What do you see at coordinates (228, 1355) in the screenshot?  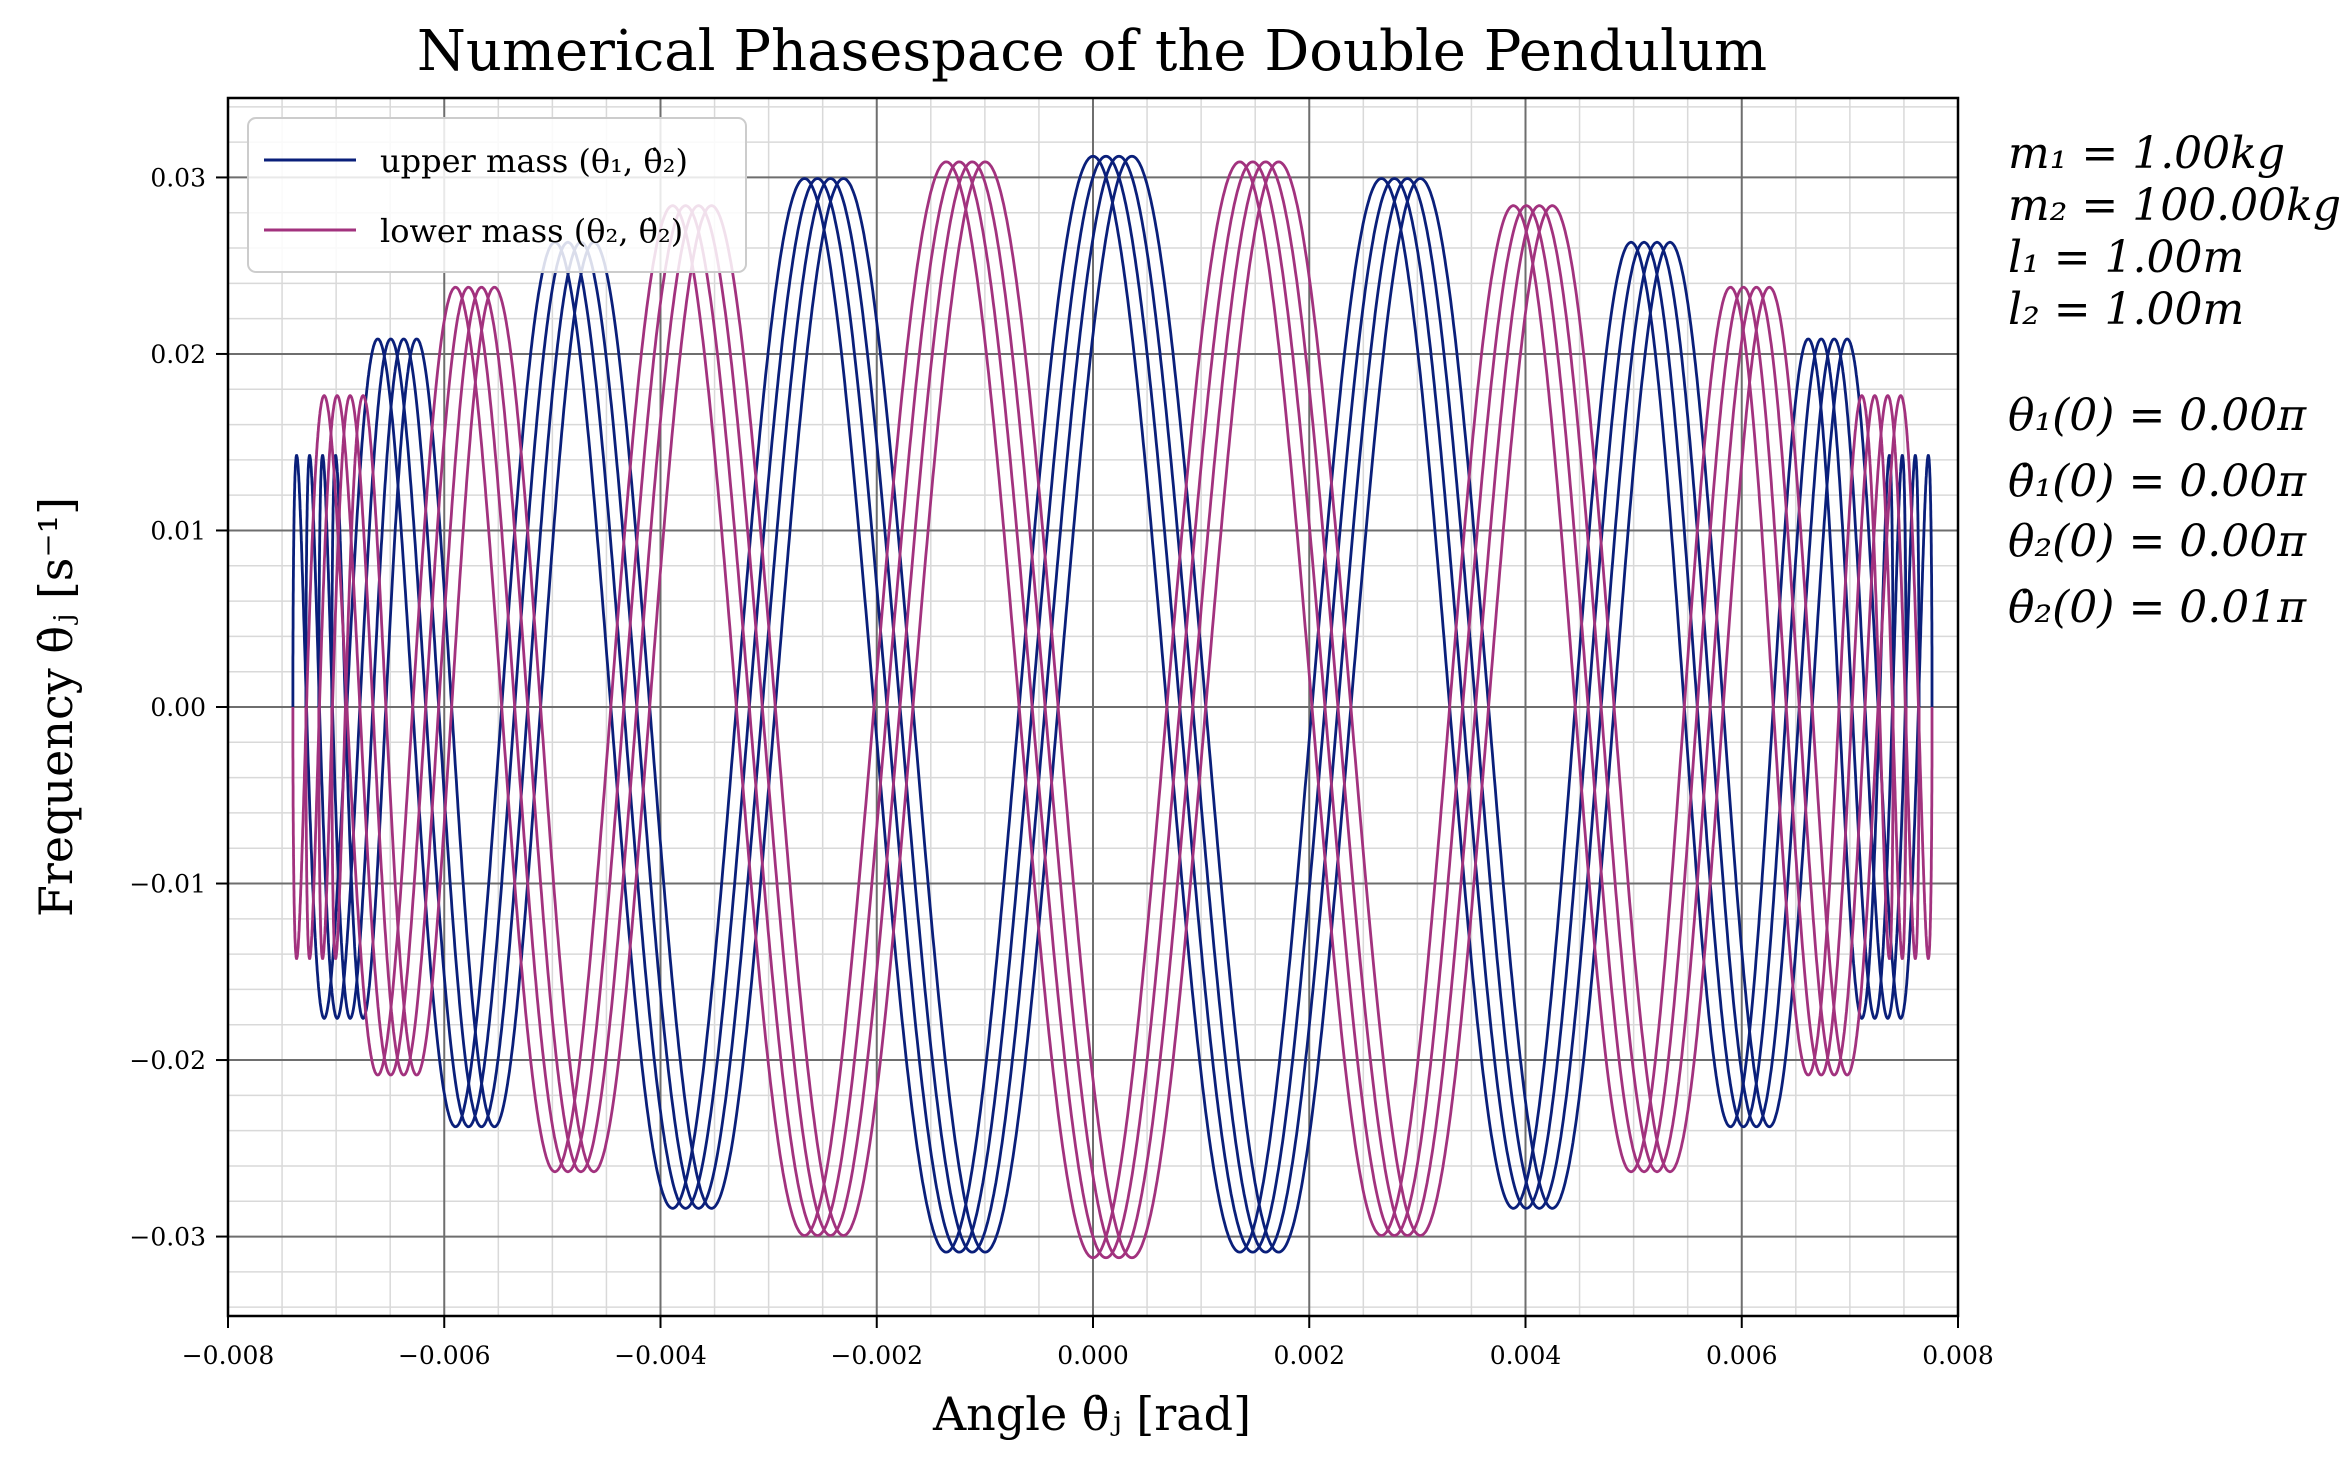 I see `x-tick-label: −0.008` at bounding box center [228, 1355].